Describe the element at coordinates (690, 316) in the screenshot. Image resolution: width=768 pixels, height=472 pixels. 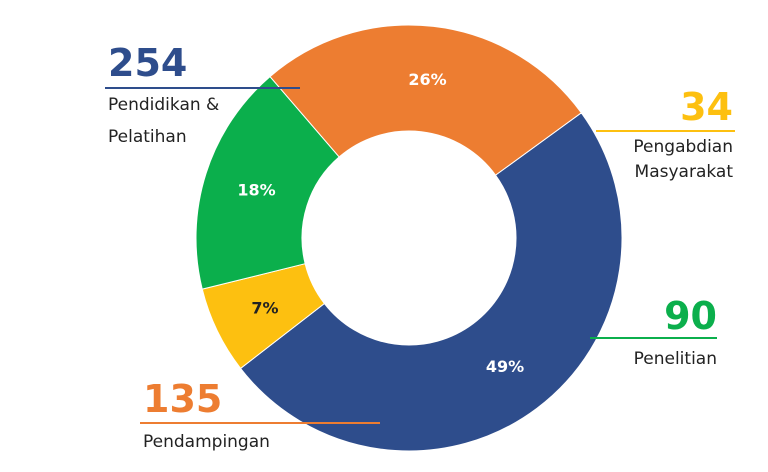
I see `callout-value: 90` at that location.